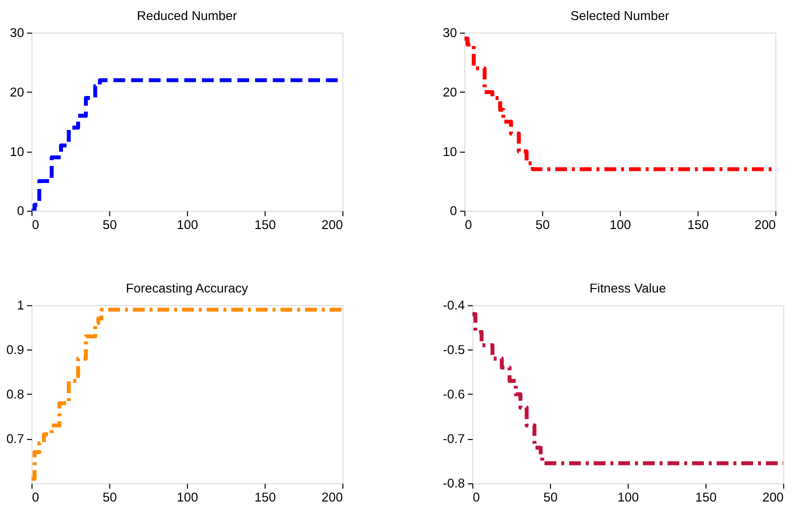  I want to click on chart-title: Reduced Number, so click(187, 15).